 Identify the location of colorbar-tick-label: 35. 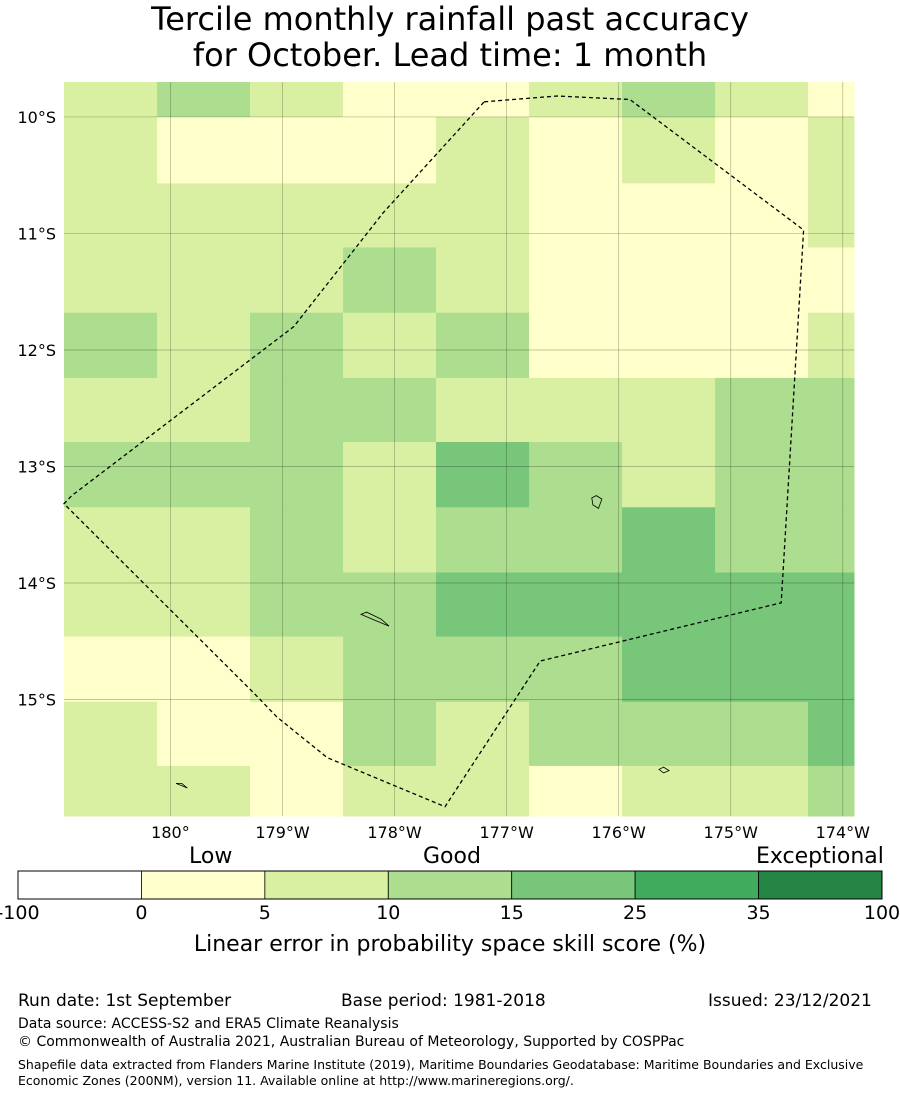
(758, 913).